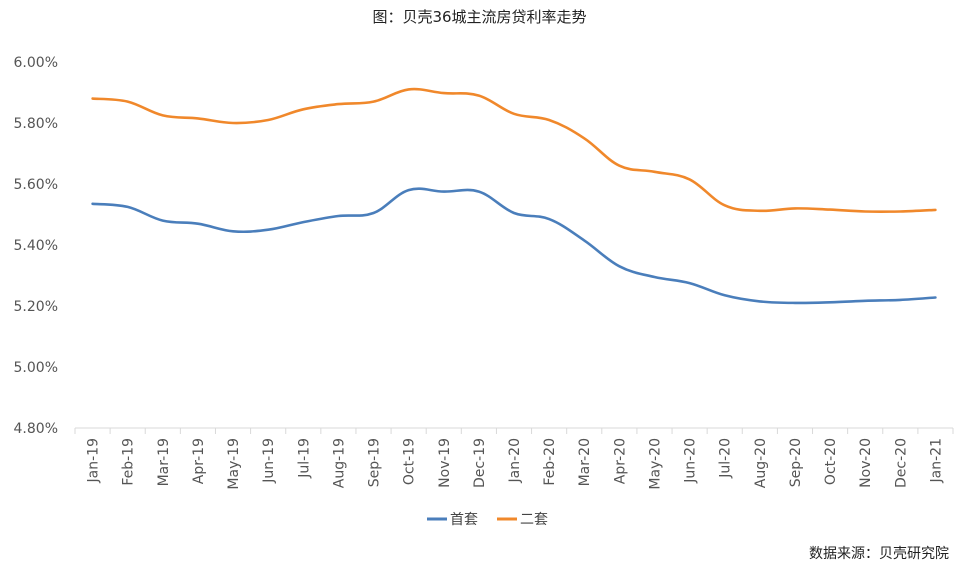 Image resolution: width=959 pixels, height=568 pixels. Describe the element at coordinates (269, 461) in the screenshot. I see `x-tick-label: Jun-19` at that location.